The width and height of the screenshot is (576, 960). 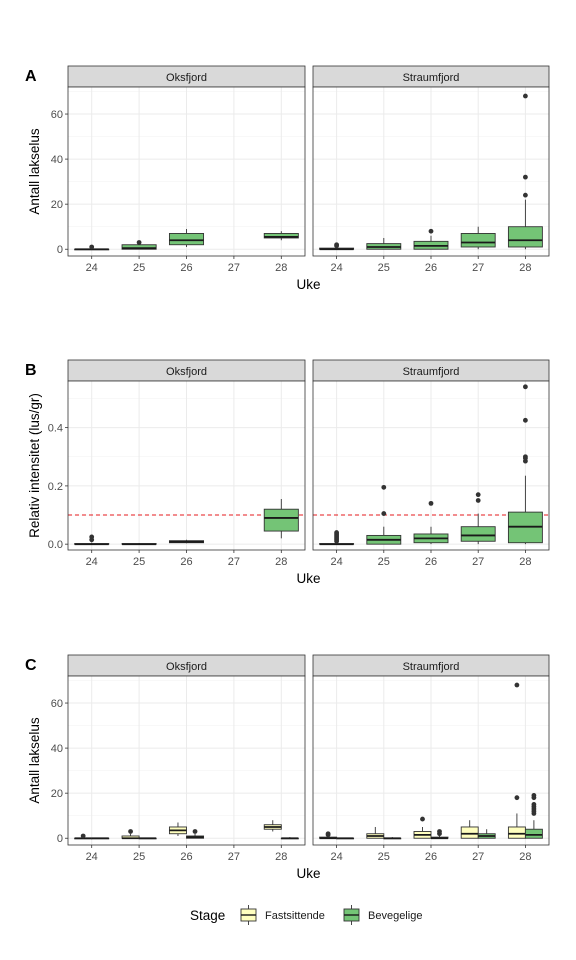 What do you see at coordinates (55, 429) in the screenshot?
I see `y-tick-label: 0.4` at bounding box center [55, 429].